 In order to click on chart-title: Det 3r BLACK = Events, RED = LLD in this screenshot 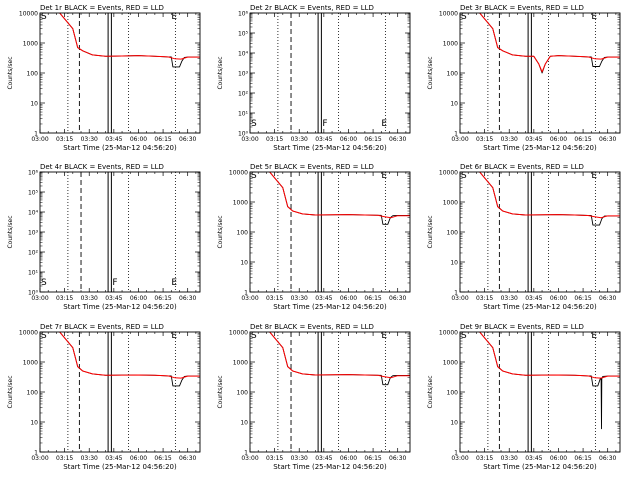, I will do `click(522, 8)`.